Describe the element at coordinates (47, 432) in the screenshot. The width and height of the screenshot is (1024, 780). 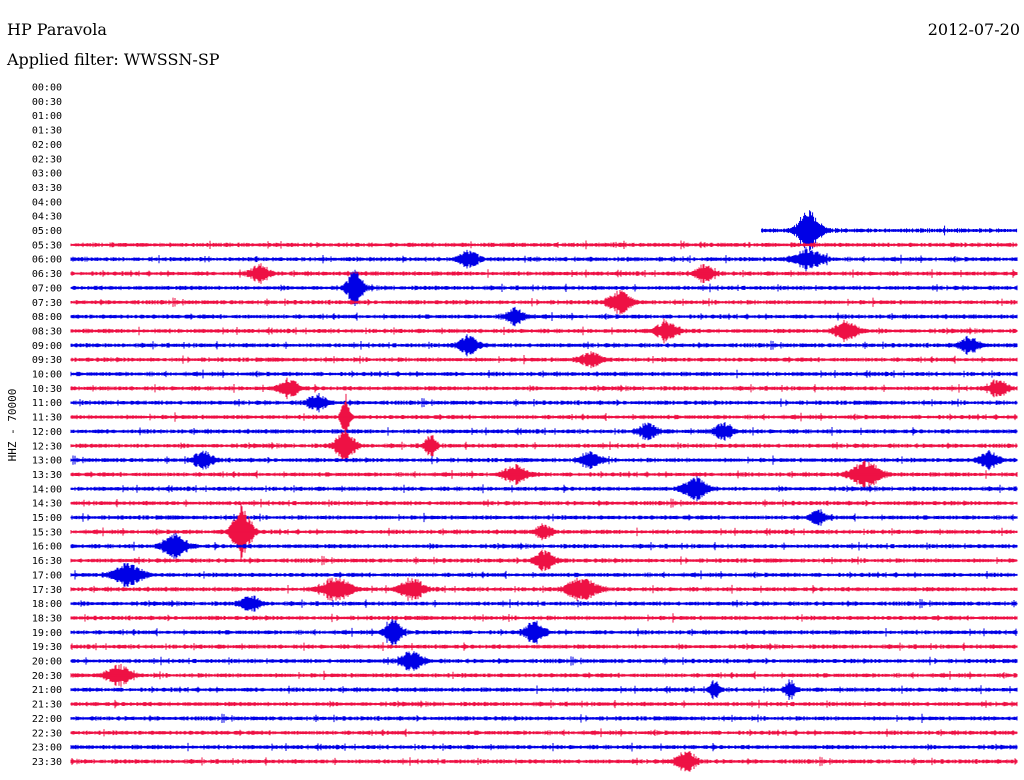
I see `tick-label: 12:00` at that location.